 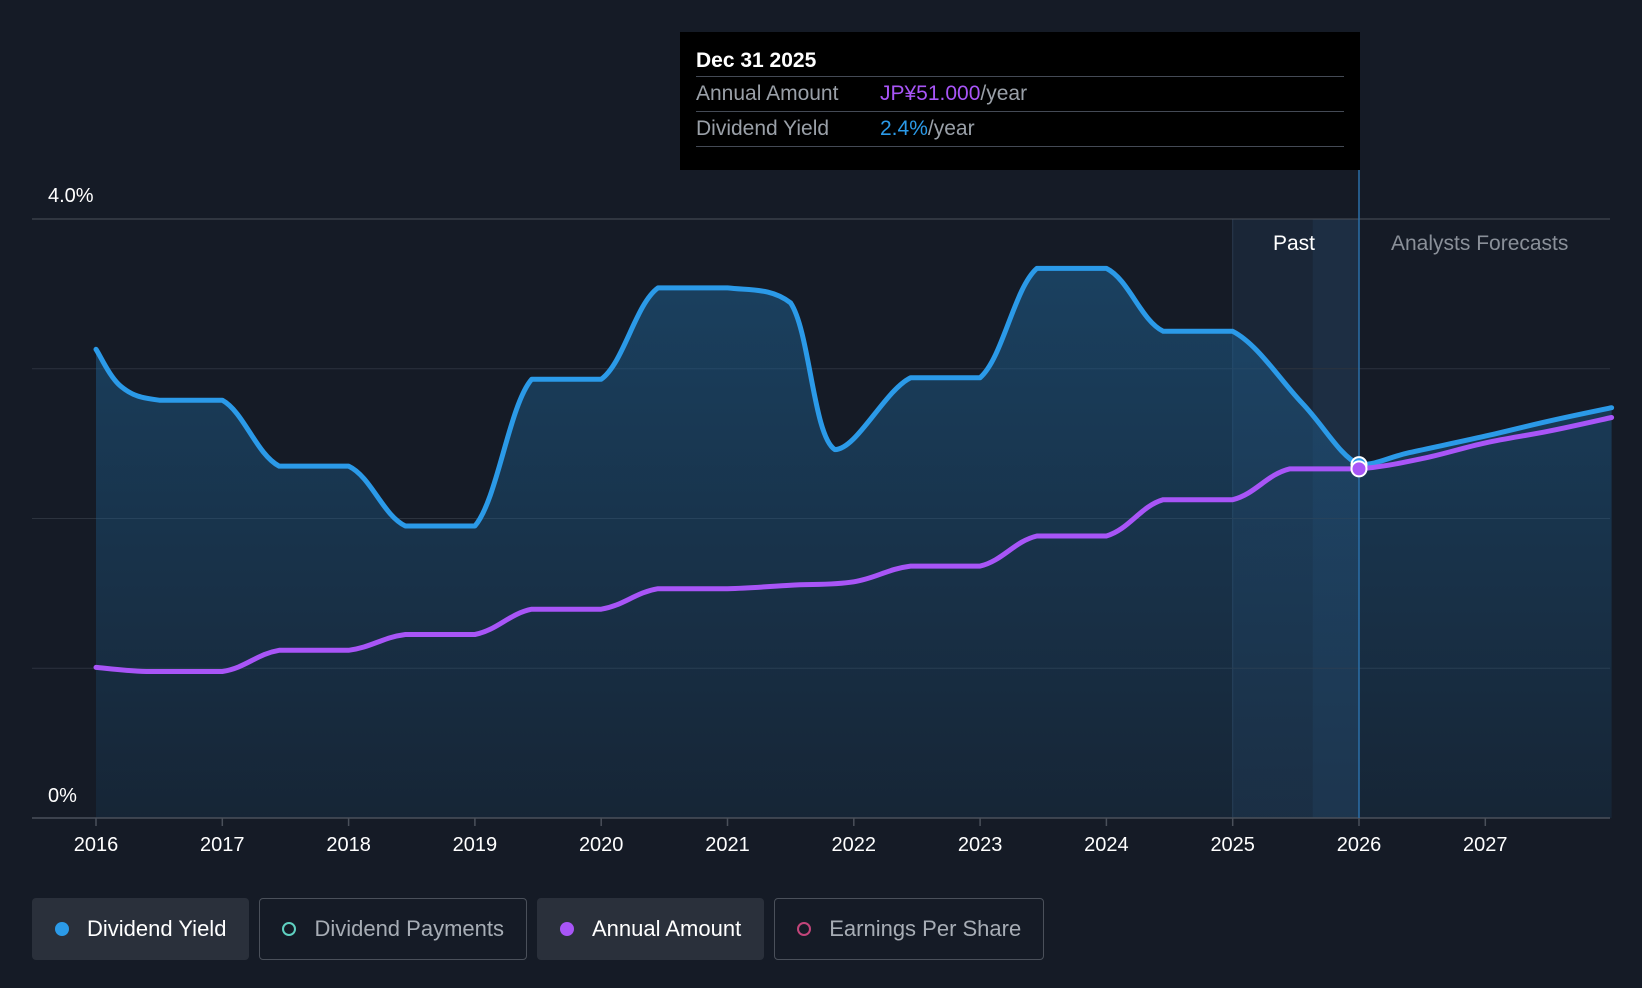 What do you see at coordinates (1359, 845) in the screenshot?
I see `x-tick-label: 2026` at bounding box center [1359, 845].